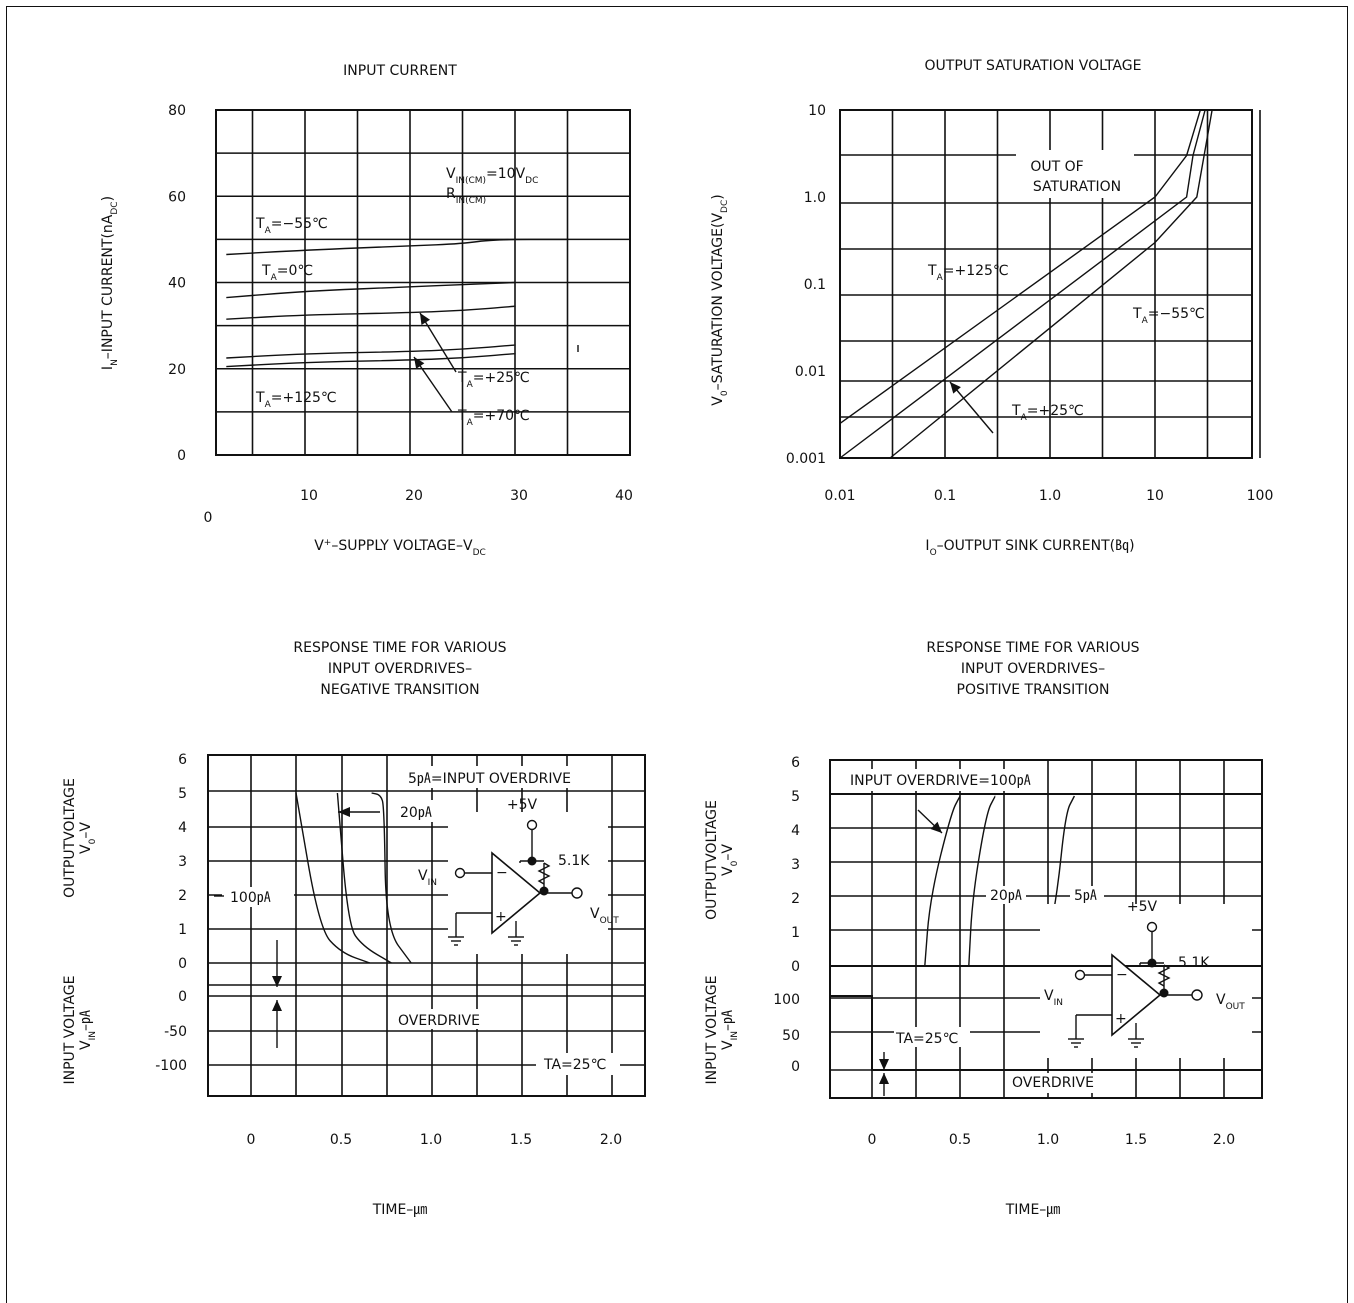  I want to click on ta-25-label: TA=+25℃, so click(493, 380).